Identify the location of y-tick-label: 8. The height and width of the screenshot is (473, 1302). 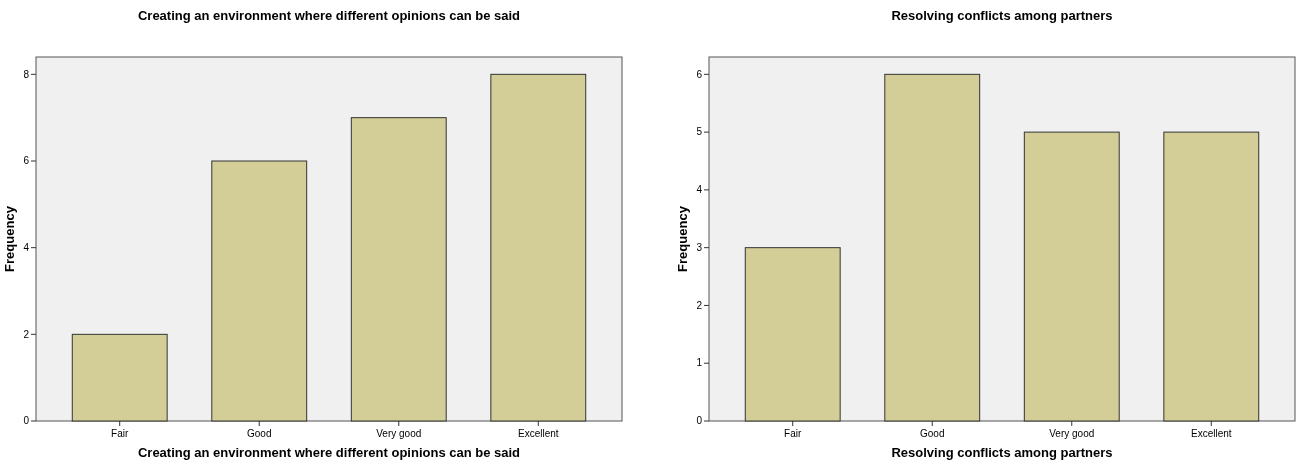
(26, 74).